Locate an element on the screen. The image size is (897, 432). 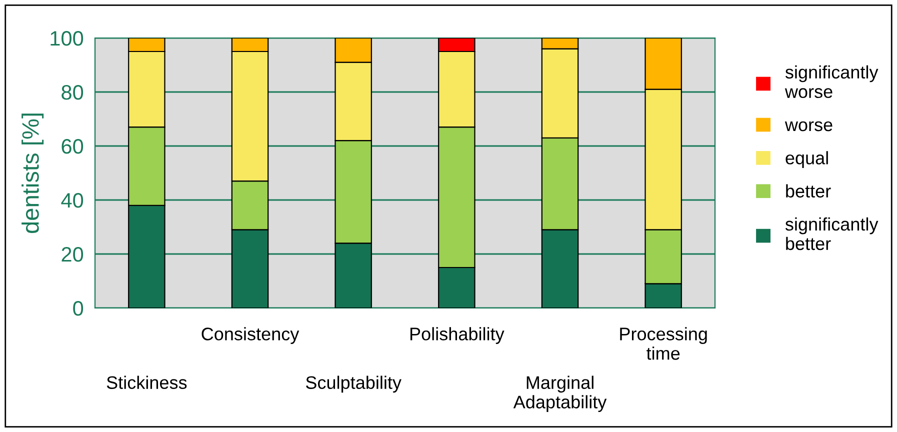
y-tick-label: 0 is located at coordinates (78, 308).